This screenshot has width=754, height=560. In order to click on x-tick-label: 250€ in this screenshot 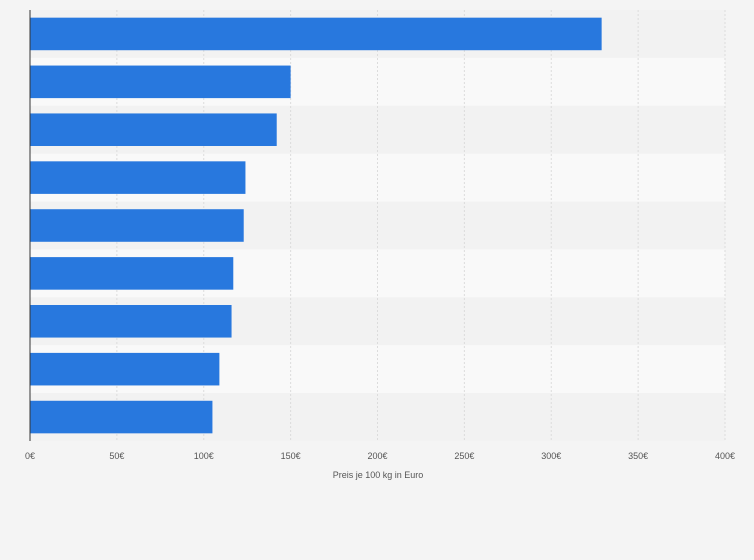, I will do `click(464, 456)`.